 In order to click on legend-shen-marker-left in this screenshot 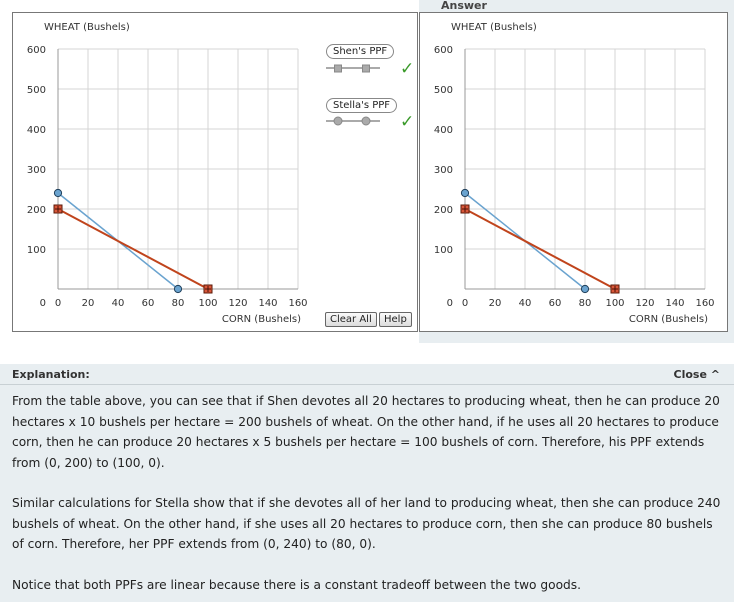, I will do `click(338, 68)`.